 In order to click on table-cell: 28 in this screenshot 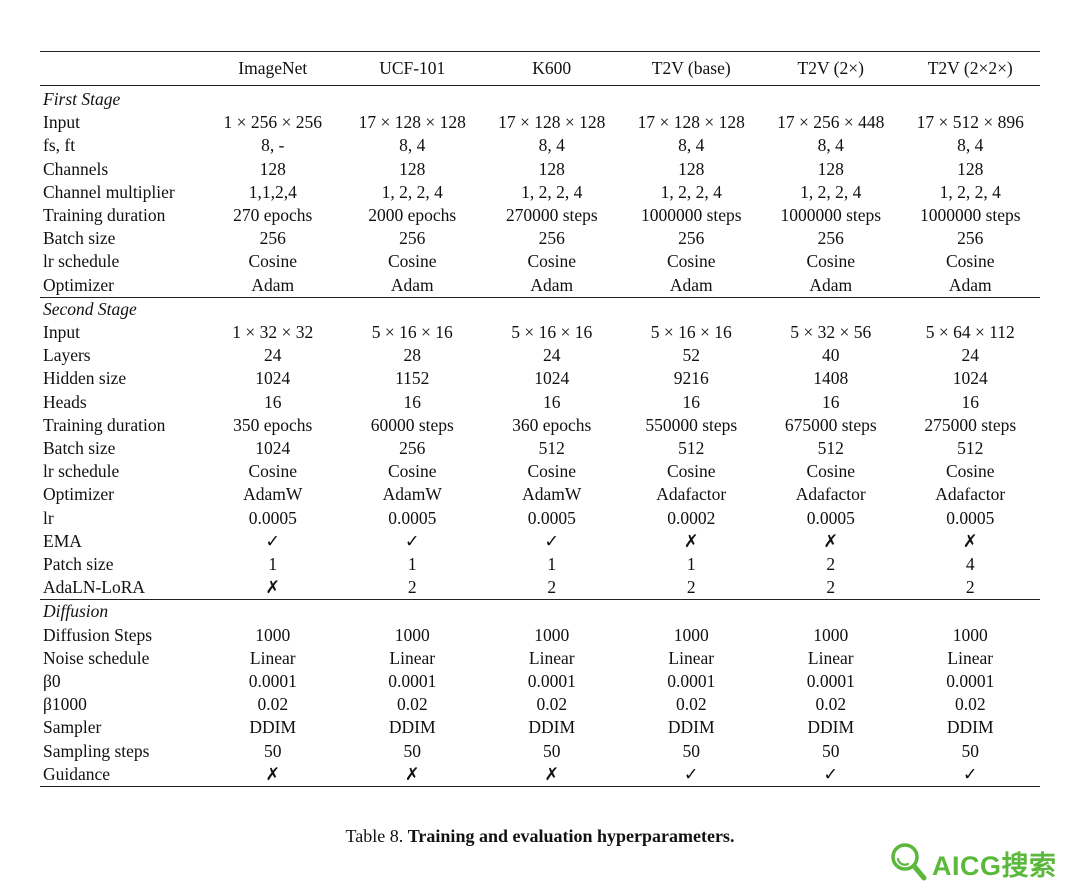, I will do `click(412, 355)`.